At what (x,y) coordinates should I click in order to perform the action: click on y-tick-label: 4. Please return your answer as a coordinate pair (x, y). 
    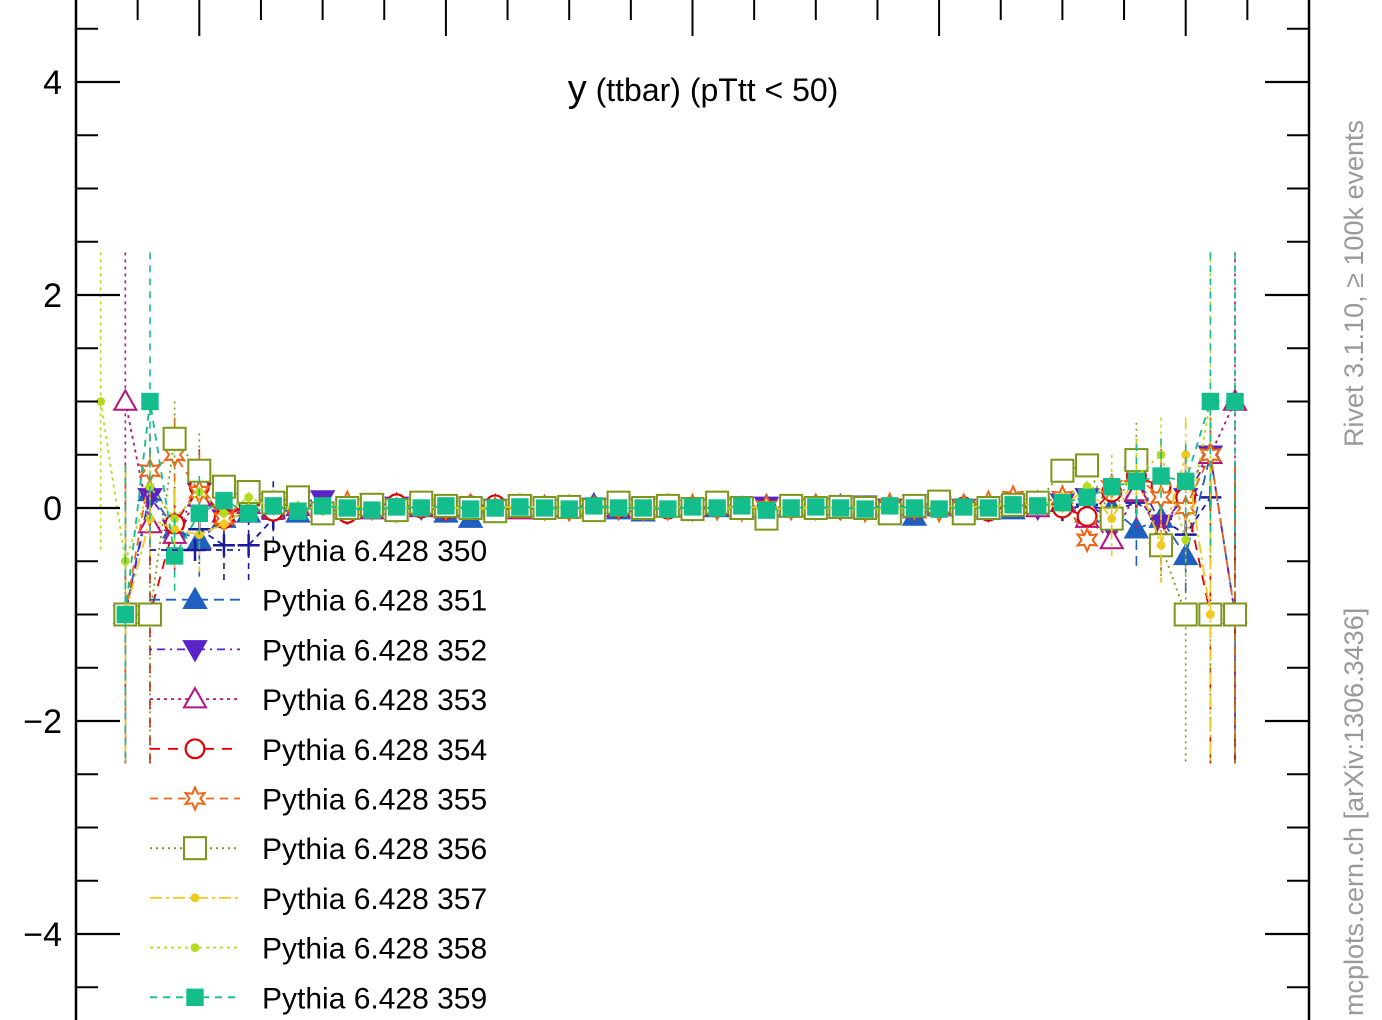
    Looking at the image, I should click on (52, 83).